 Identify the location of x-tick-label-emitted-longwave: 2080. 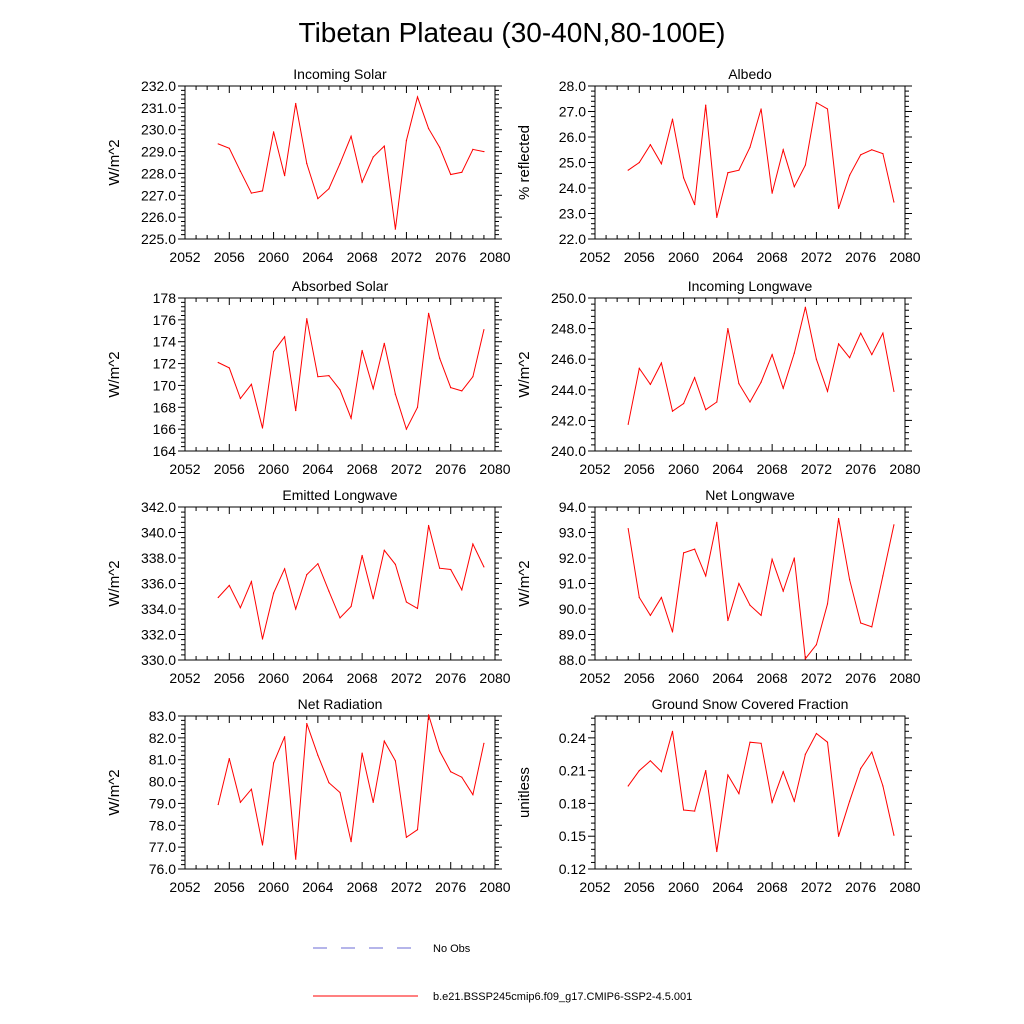
(494, 678).